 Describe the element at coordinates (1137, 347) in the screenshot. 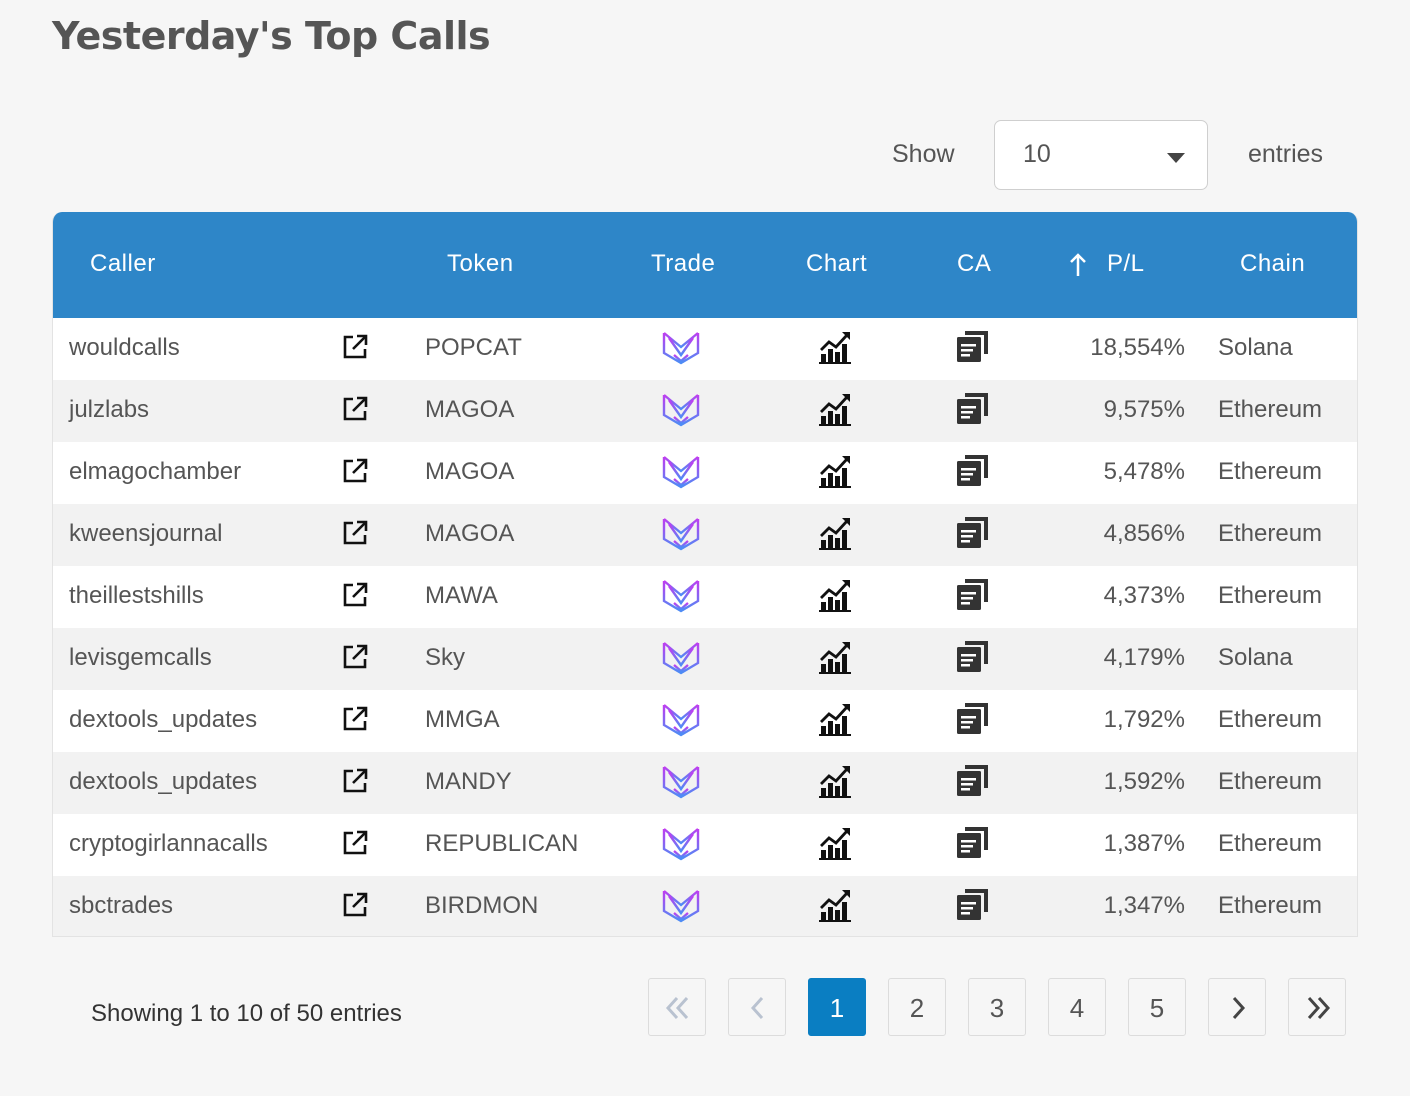

I see `profit-loss-value: 18,554%` at that location.